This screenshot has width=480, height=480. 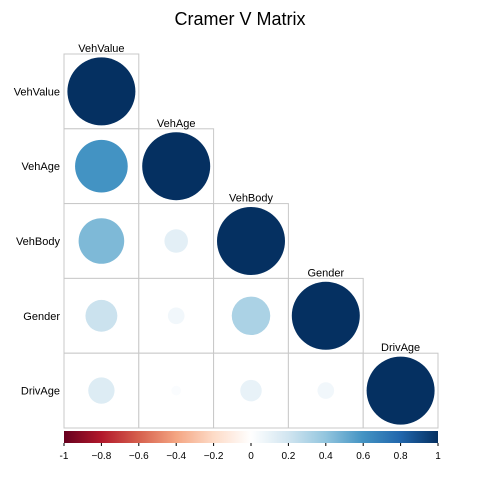 I want to click on row-label-drivage: DrivAge, so click(x=40, y=392).